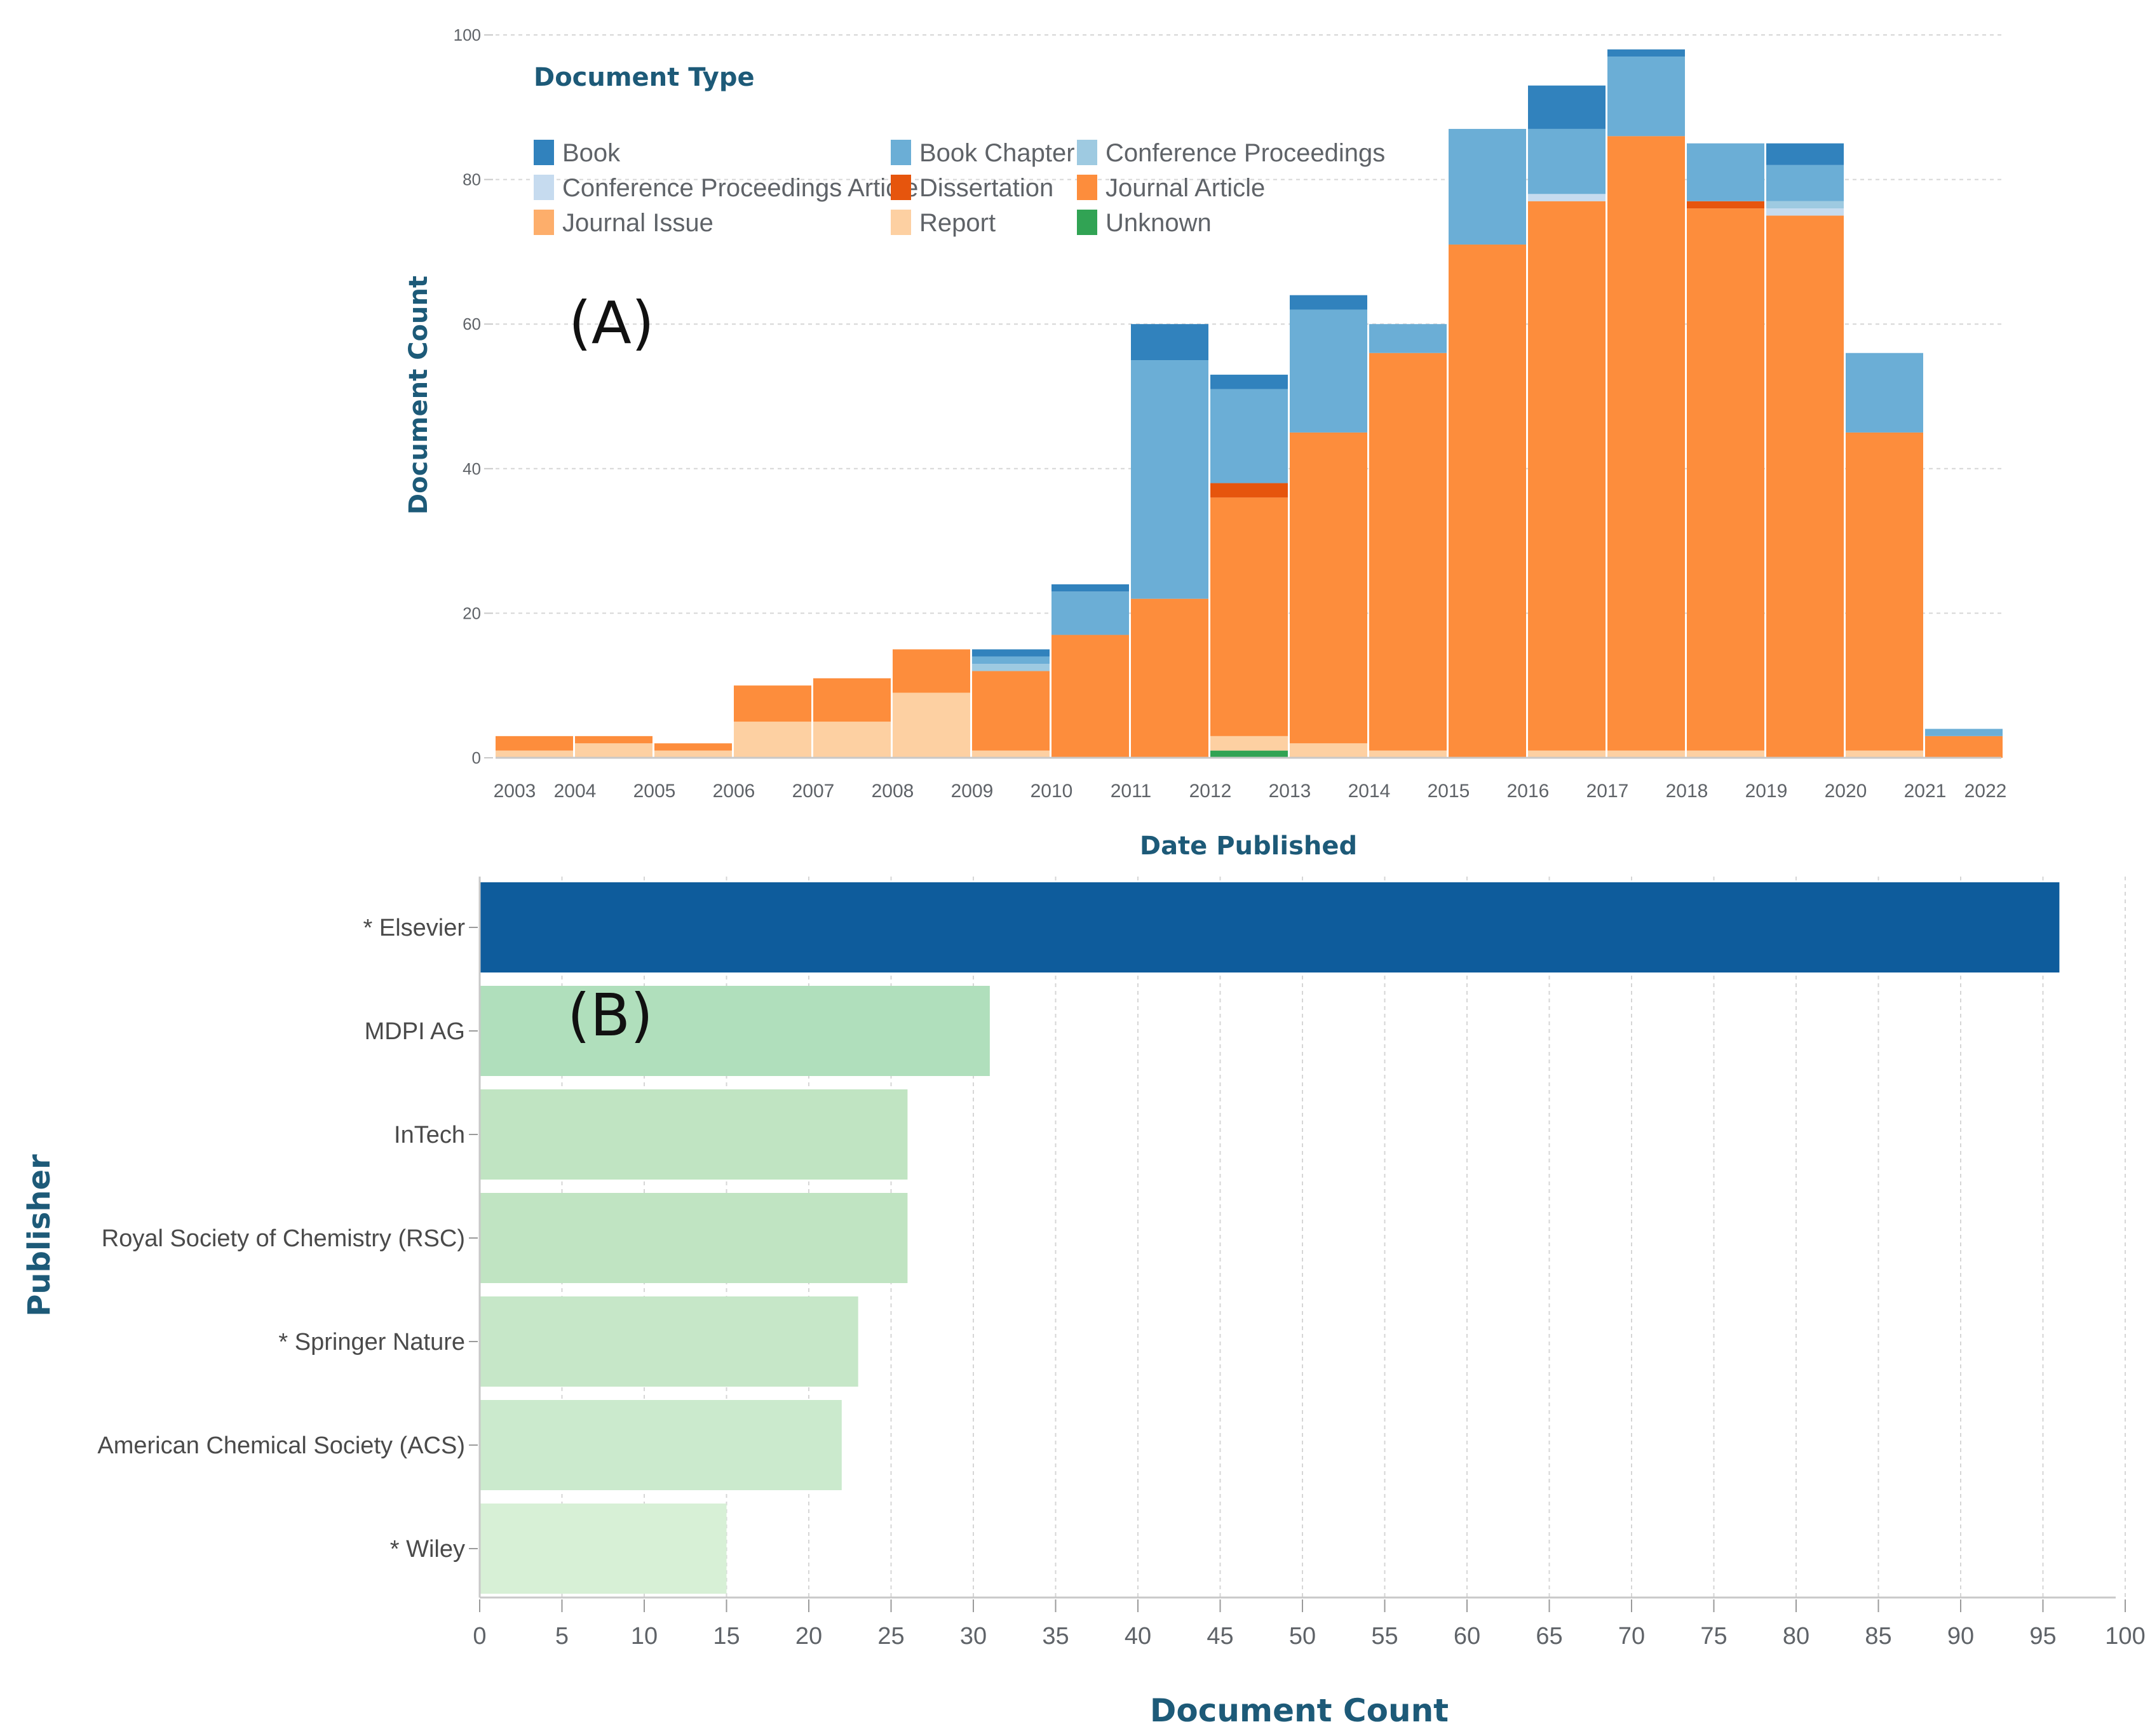 Image resolution: width=2150 pixels, height=1736 pixels. Describe the element at coordinates (1408, 754) in the screenshot. I see `bar-segment-2014-report` at that location.